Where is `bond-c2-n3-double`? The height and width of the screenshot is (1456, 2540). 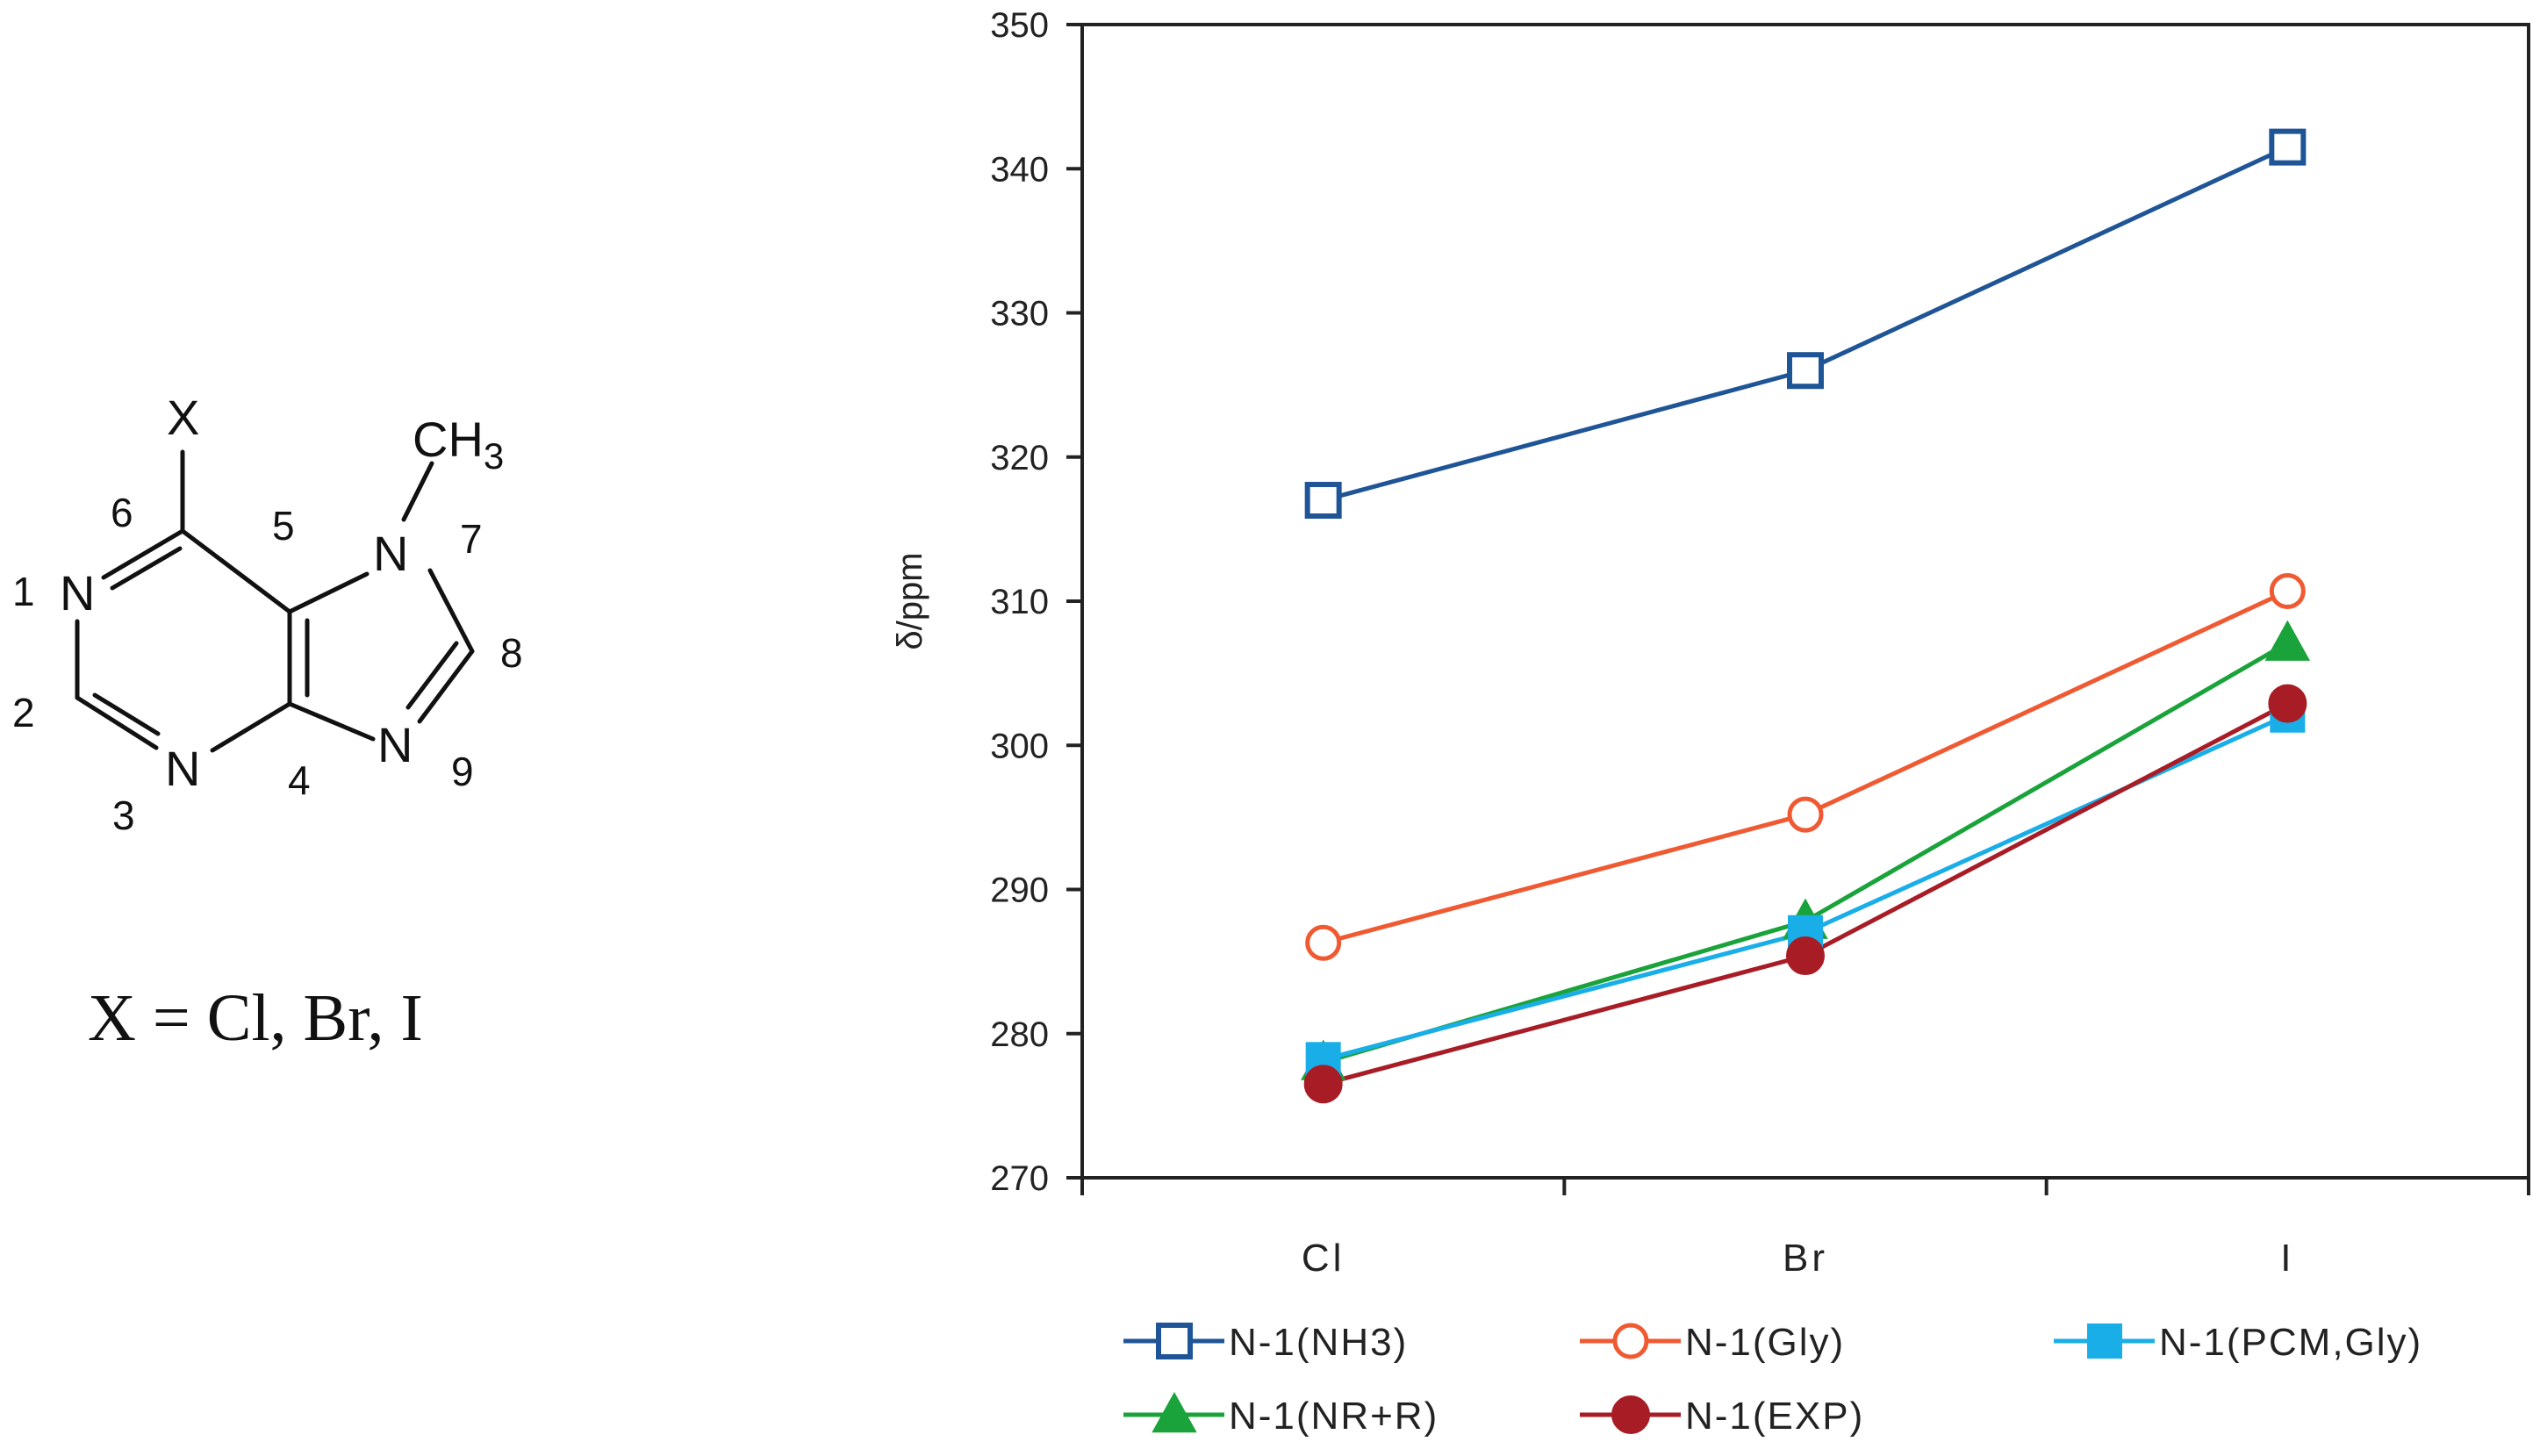 bond-c2-n3-double is located at coordinates (127, 714).